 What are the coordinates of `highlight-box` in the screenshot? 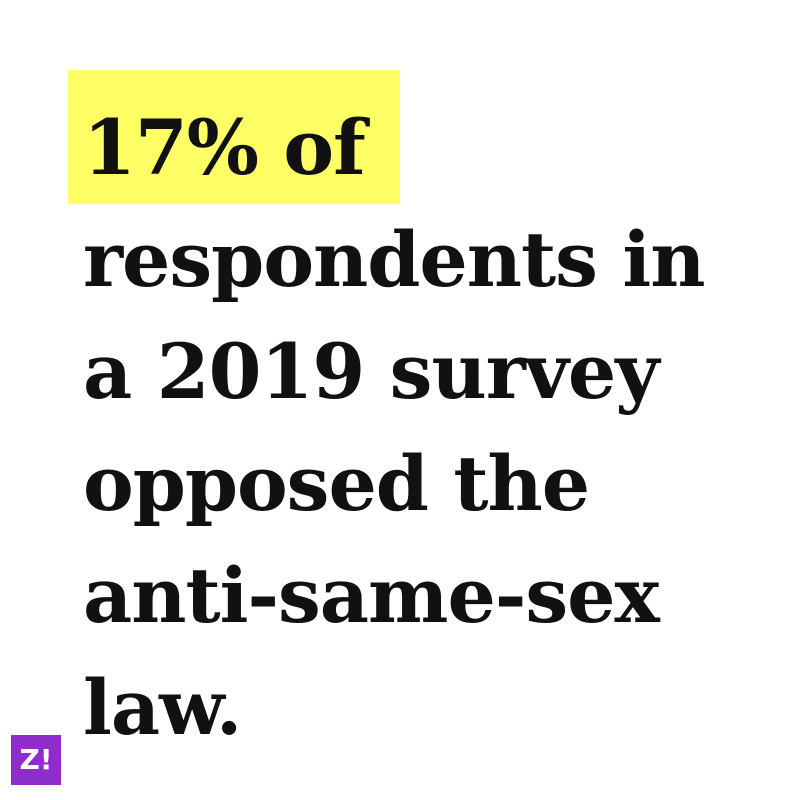 It's located at (234, 137).